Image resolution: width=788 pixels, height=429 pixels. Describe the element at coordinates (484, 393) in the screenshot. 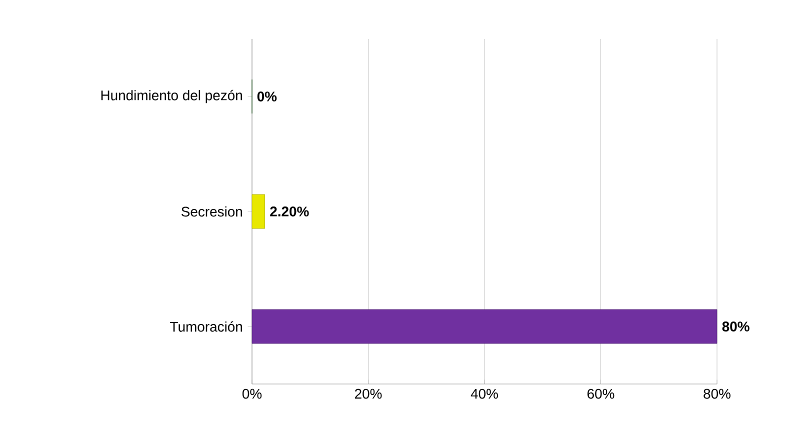

I see `x-tick-label: 40%` at that location.